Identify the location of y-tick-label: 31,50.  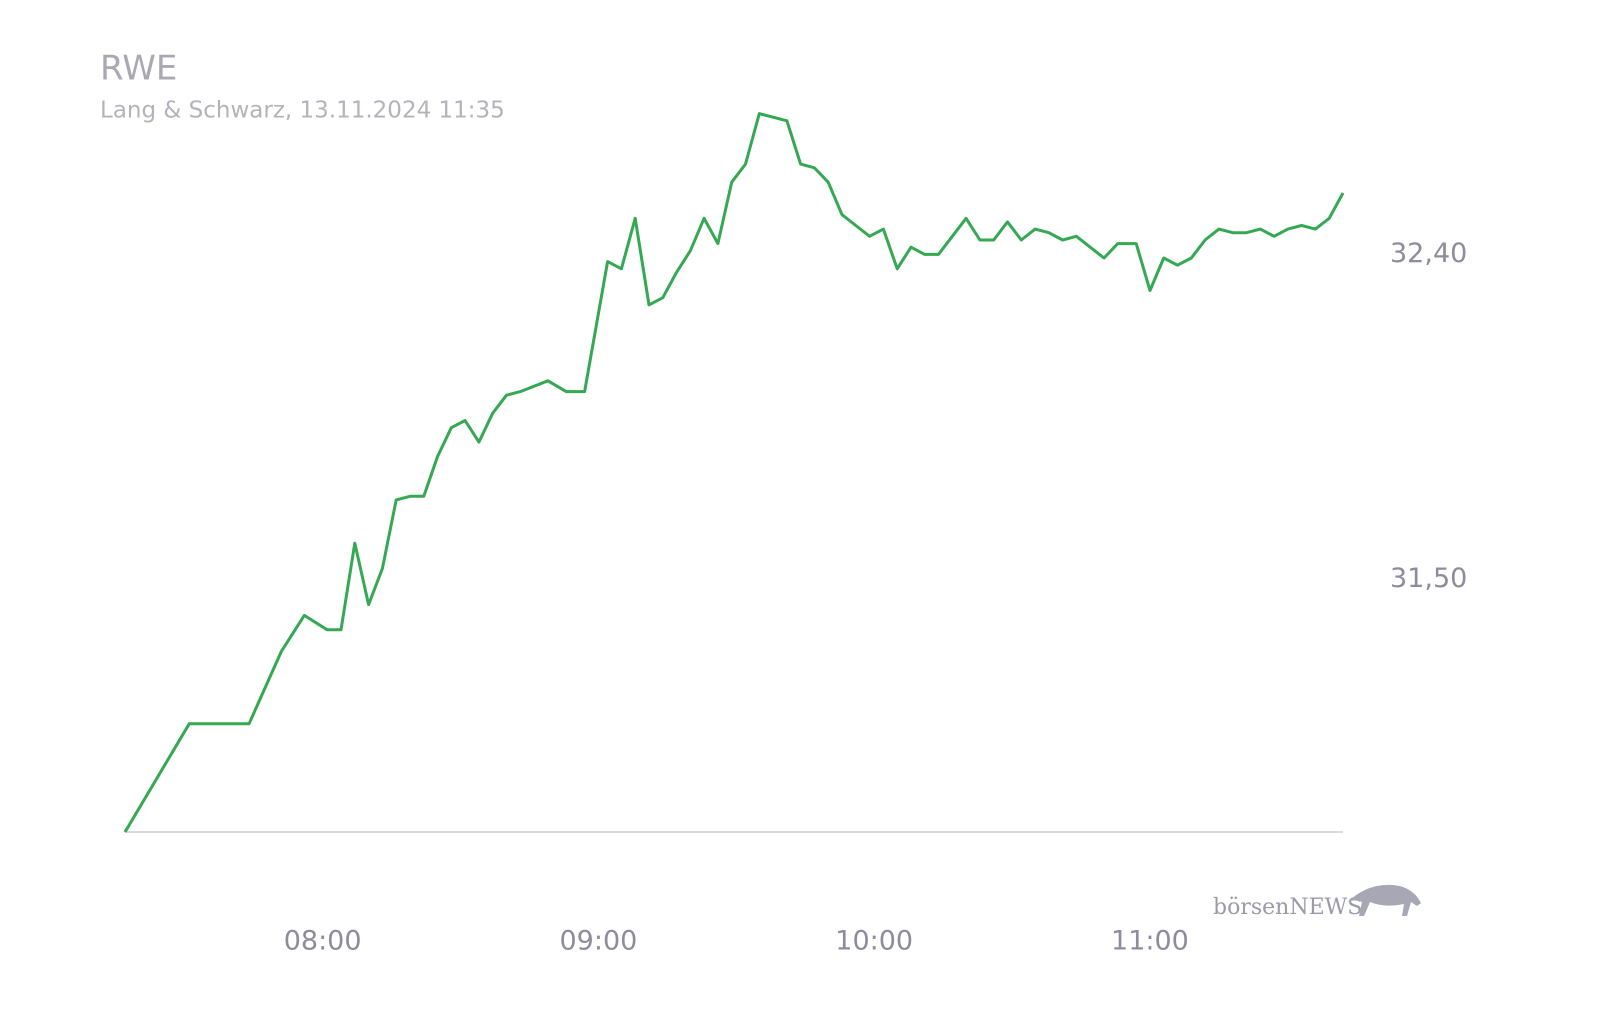
(1428, 578).